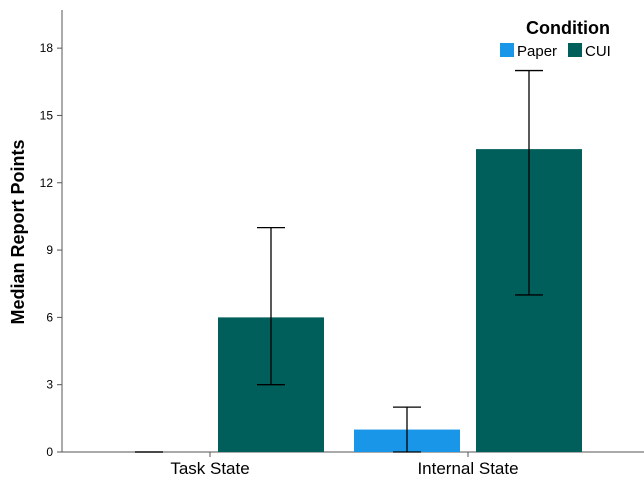  What do you see at coordinates (47, 115) in the screenshot?
I see `y-tick-label: 15` at bounding box center [47, 115].